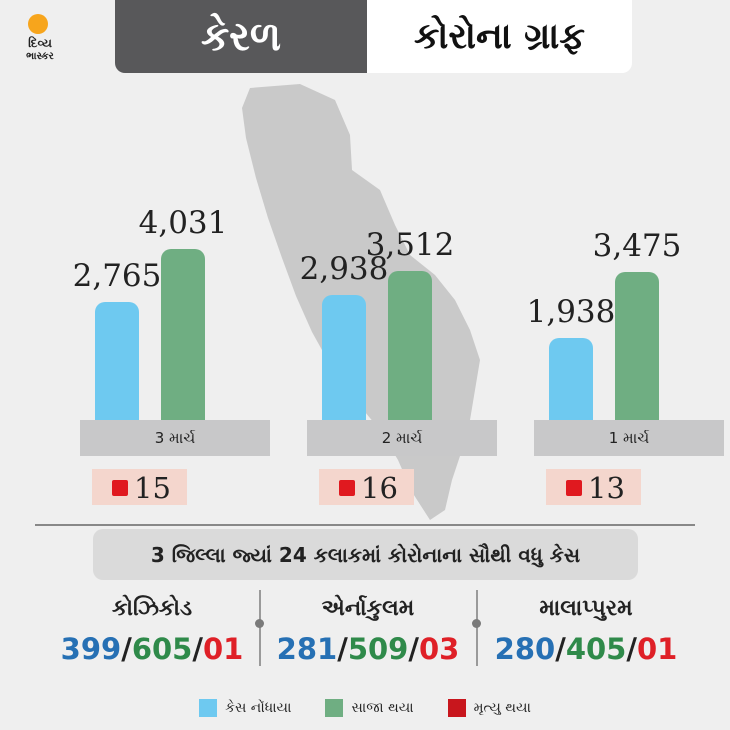 The image size is (730, 730). Describe the element at coordinates (439, 649) in the screenshot. I see `district-deaths: 03` at that location.